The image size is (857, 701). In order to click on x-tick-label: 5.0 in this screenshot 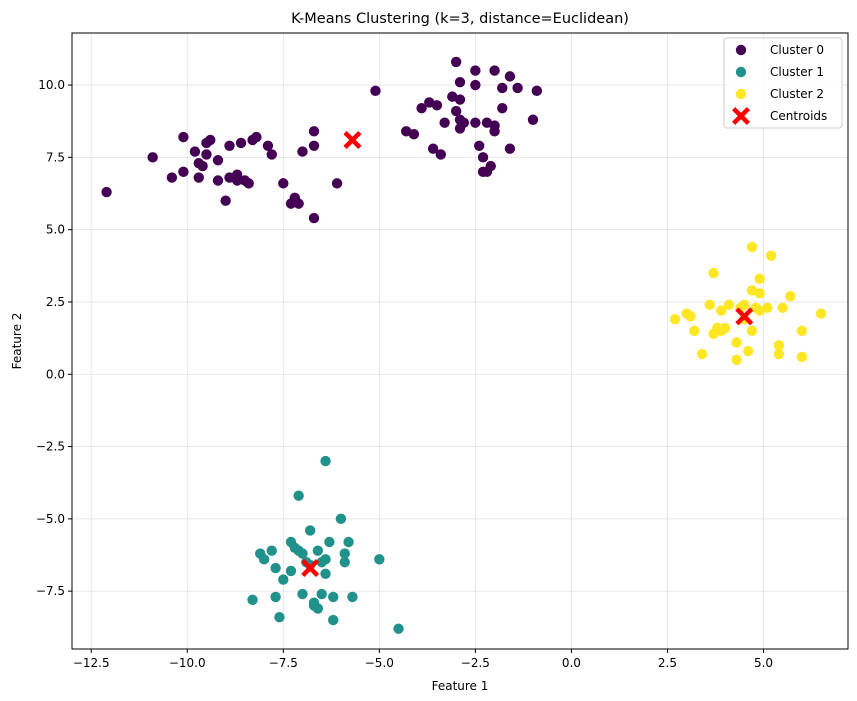, I will do `click(763, 663)`.